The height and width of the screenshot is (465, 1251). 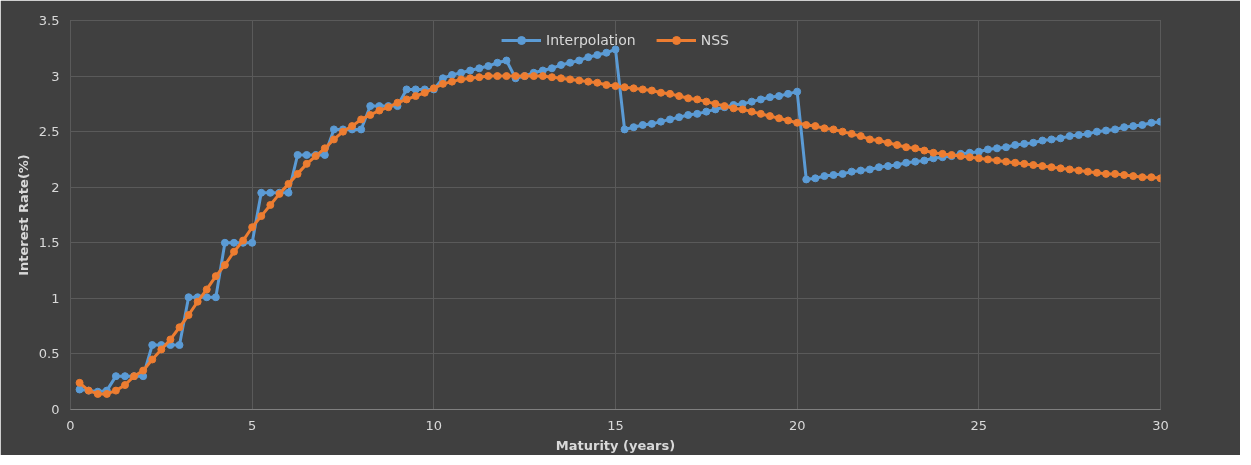 What do you see at coordinates (591, 40) in the screenshot?
I see `legend-label: Interpolation` at bounding box center [591, 40].